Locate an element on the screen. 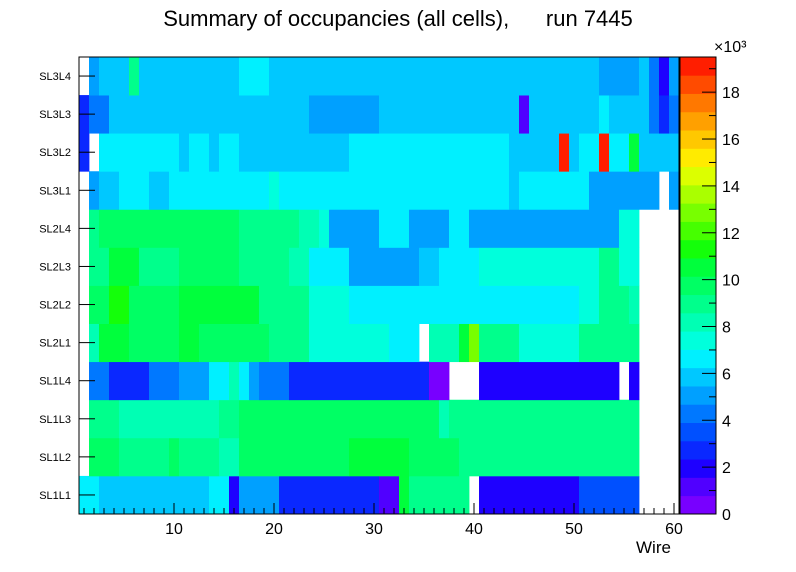  x-tick-label: 40 is located at coordinates (474, 529).